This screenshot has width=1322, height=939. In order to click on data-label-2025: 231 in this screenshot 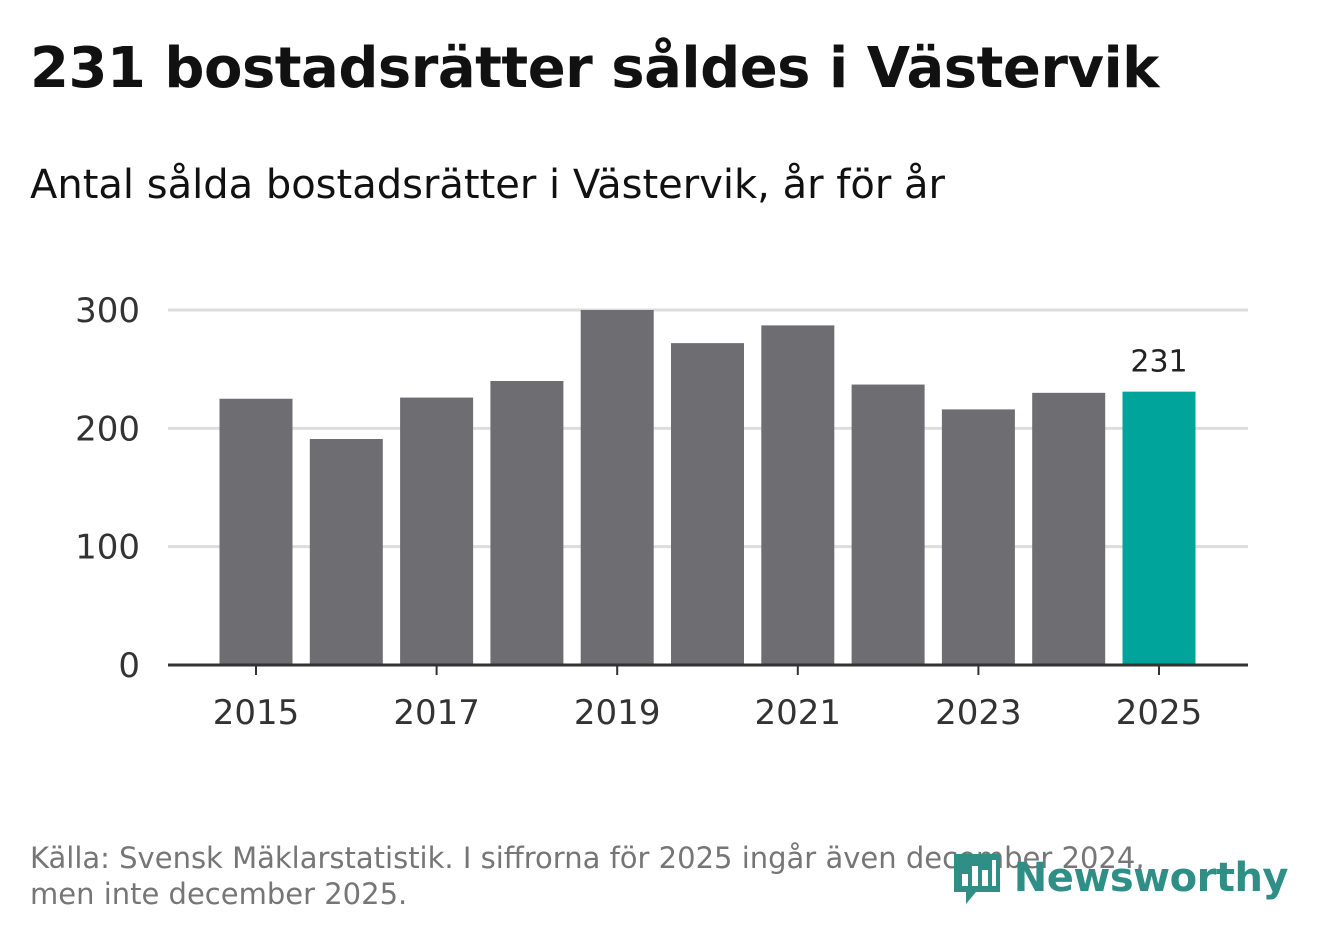, I will do `click(1158, 362)`.